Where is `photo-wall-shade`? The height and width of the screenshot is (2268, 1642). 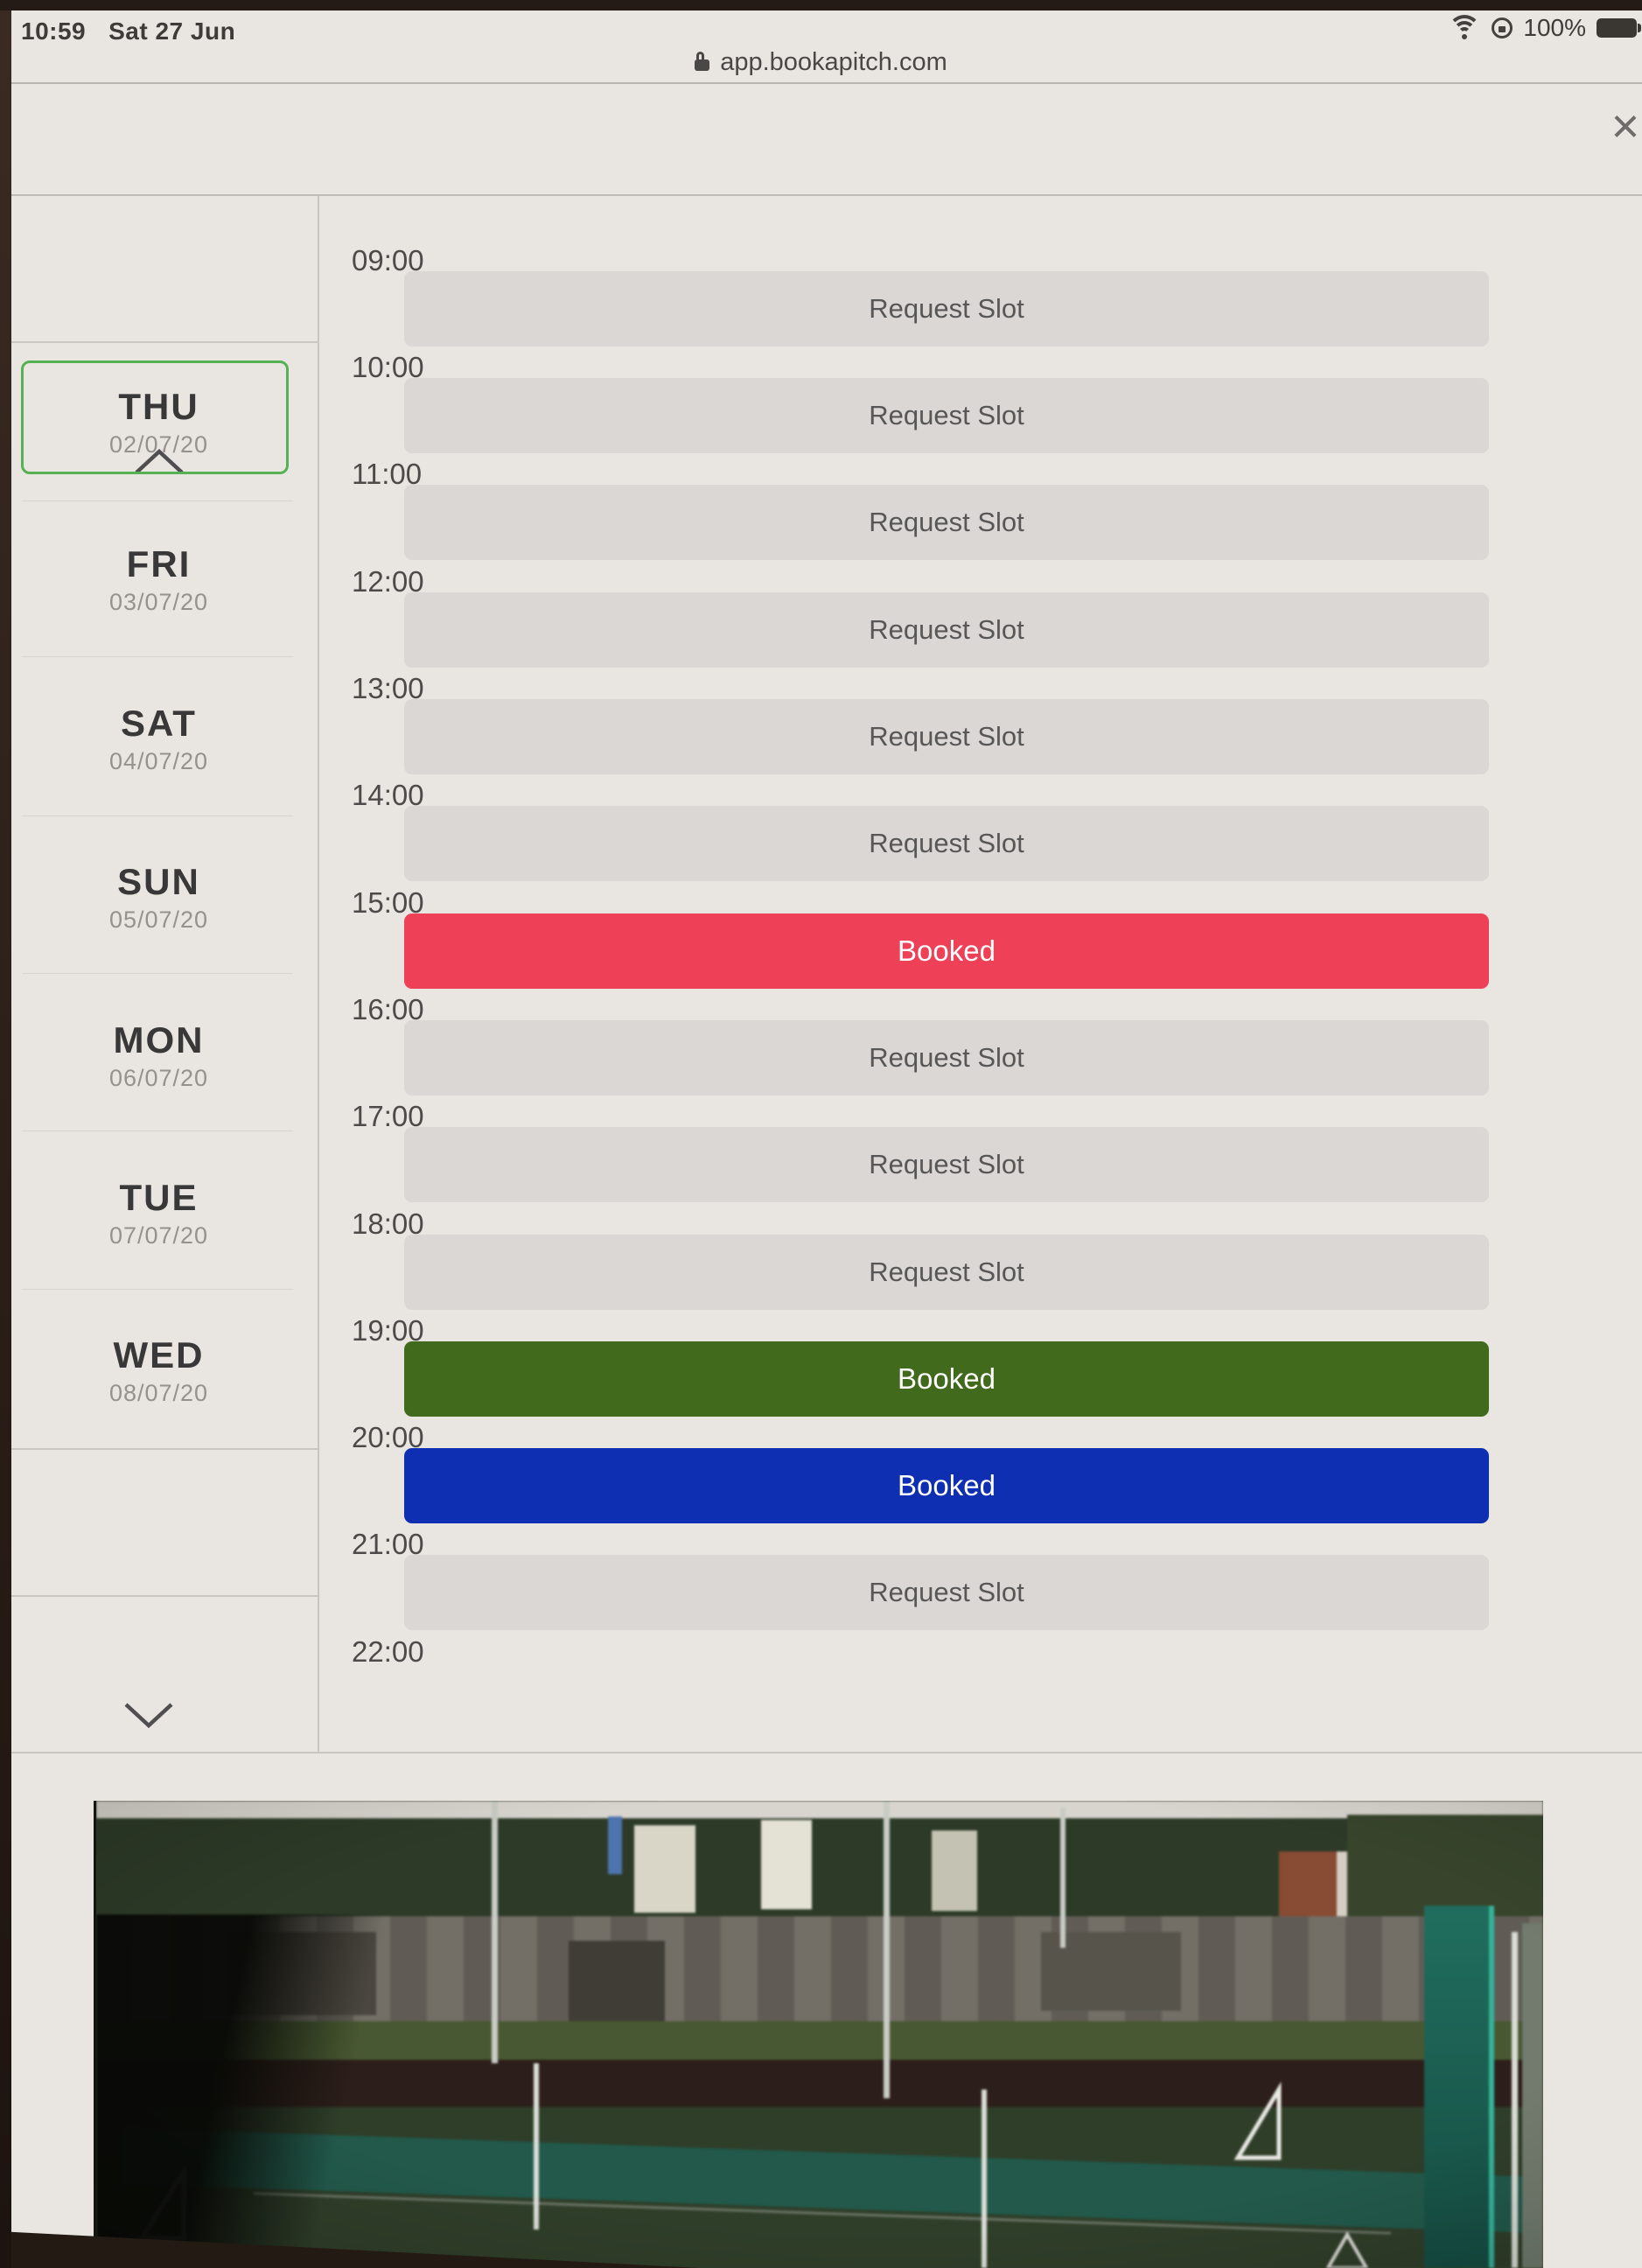 photo-wall-shade is located at coordinates (617, 1984).